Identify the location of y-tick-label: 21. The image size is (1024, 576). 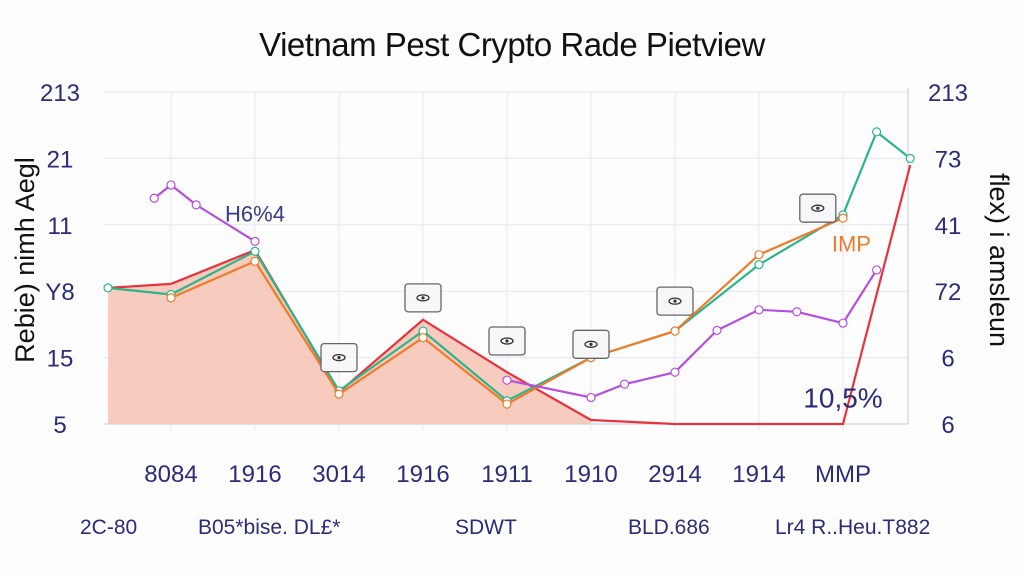
(60, 159).